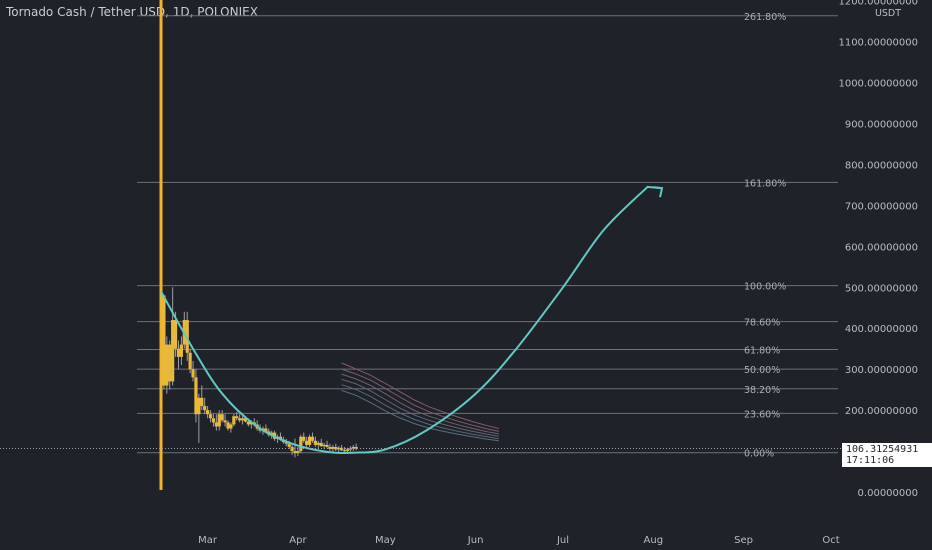  Describe the element at coordinates (658, 192) in the screenshot. I see `projection-arrowhead` at that location.